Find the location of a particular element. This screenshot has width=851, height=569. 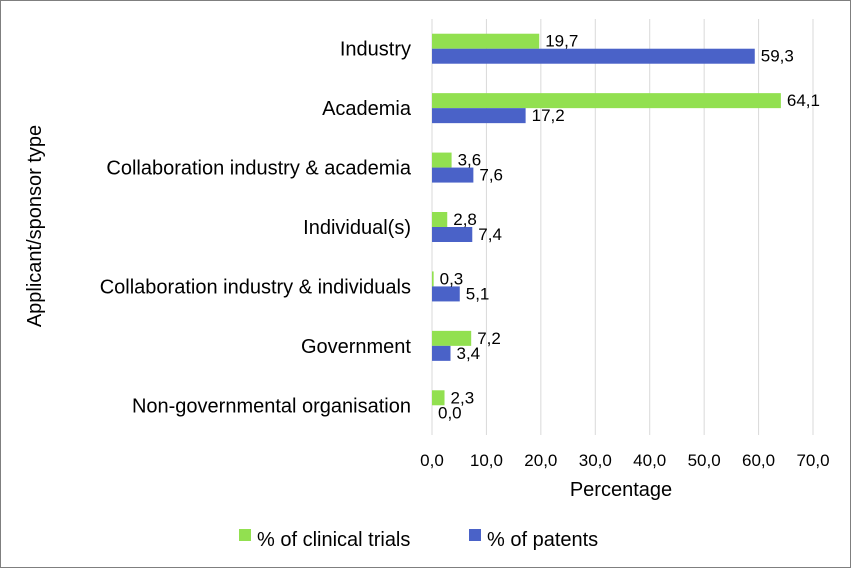

legend-label-clinical-trials: % of clinical trials is located at coordinates (333, 540).